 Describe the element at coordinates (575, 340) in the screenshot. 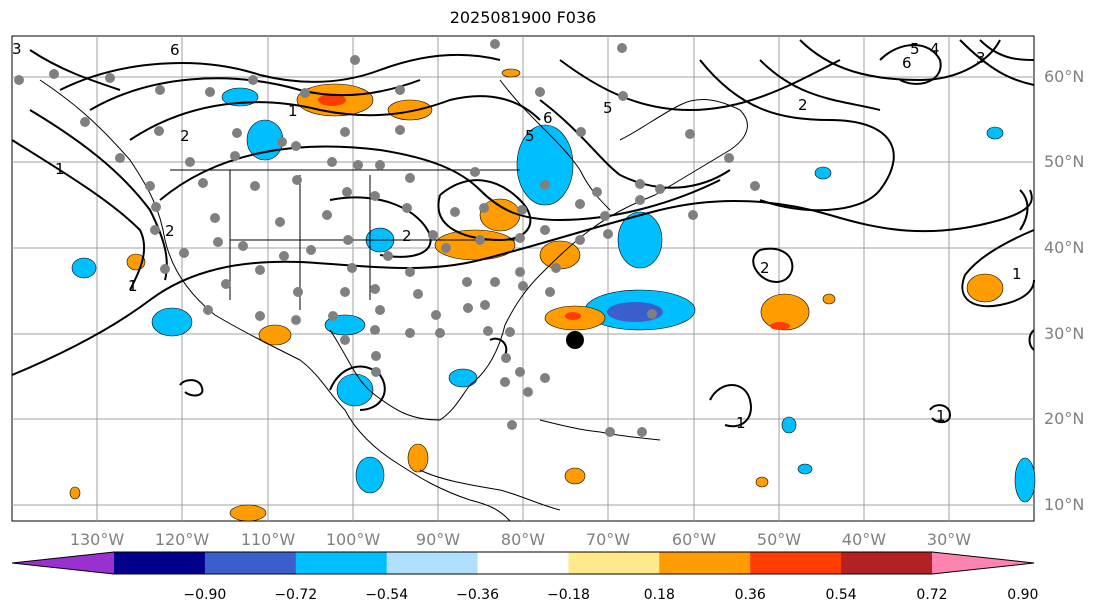

I see `storm-center-marker` at that location.